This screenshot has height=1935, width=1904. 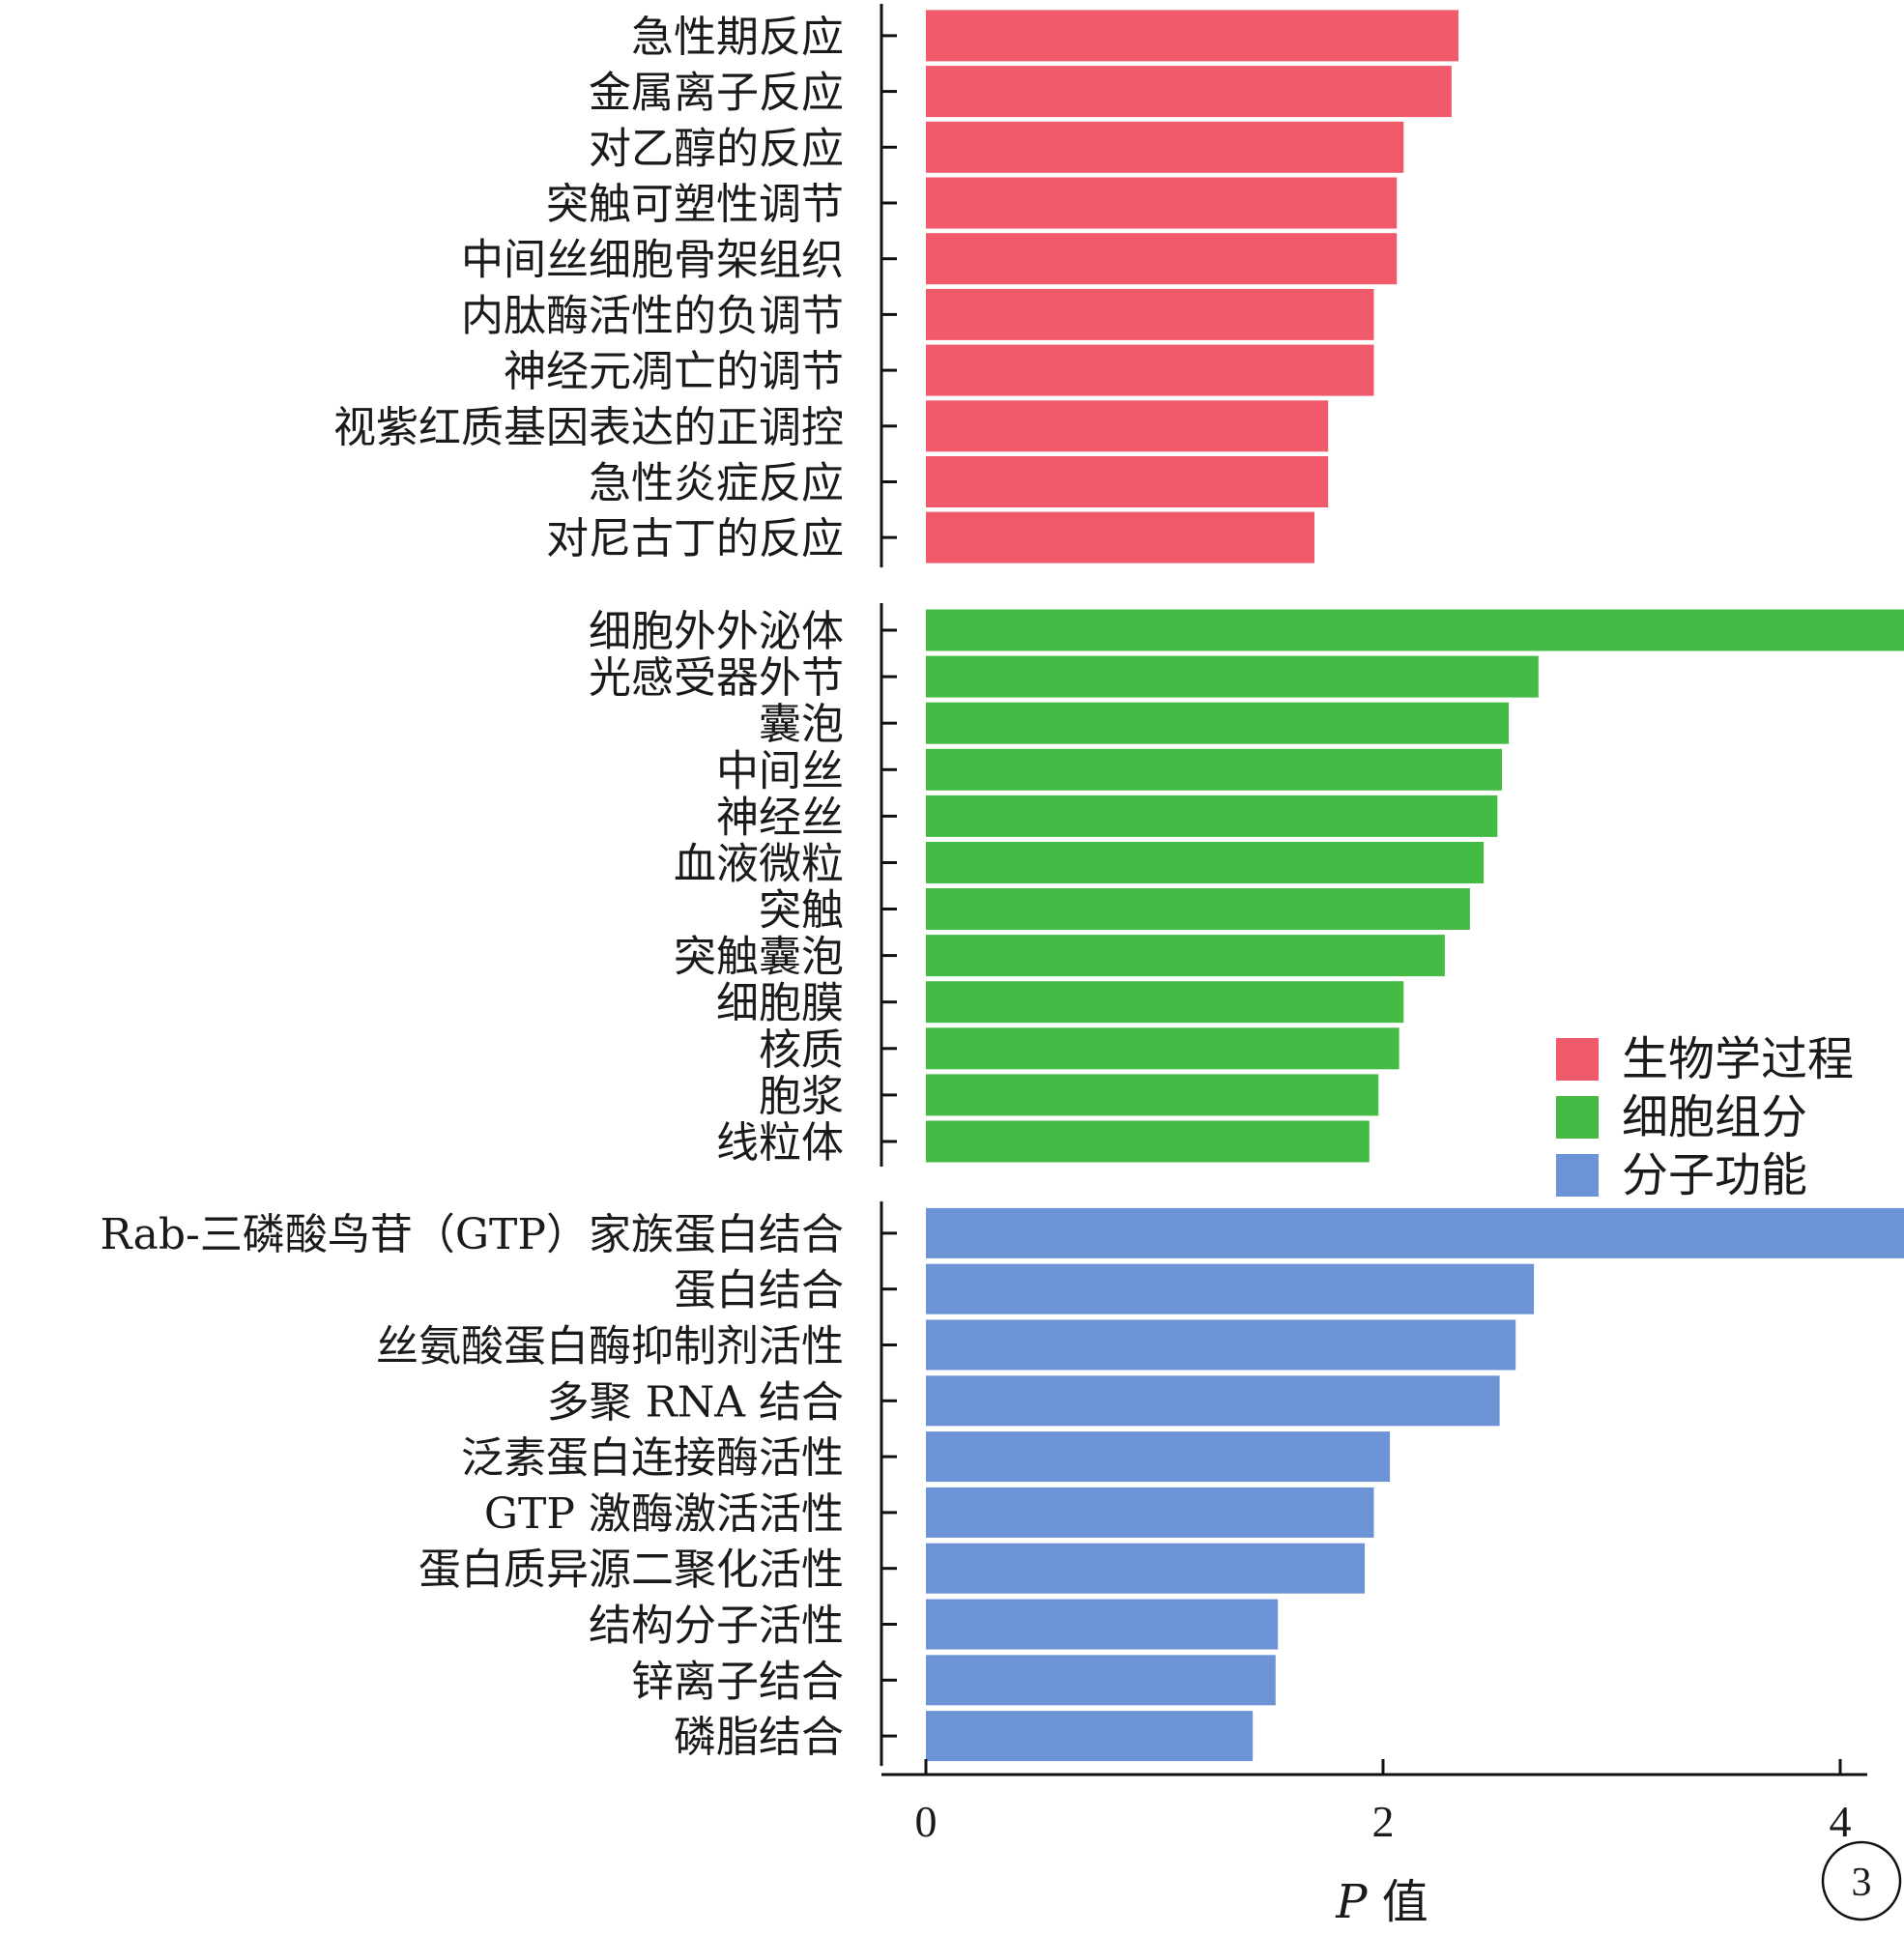 What do you see at coordinates (738, 1681) in the screenshot?
I see `category-label: 锌离子结合` at bounding box center [738, 1681].